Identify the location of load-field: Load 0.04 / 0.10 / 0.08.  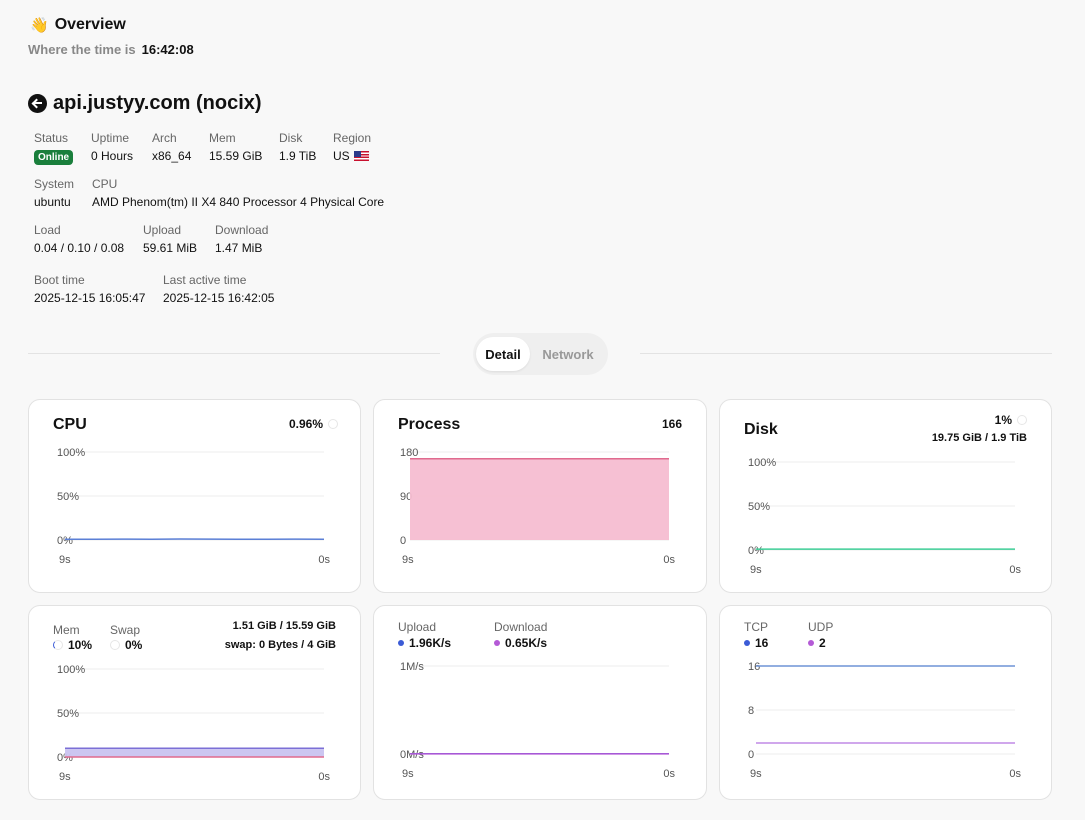
(88, 239).